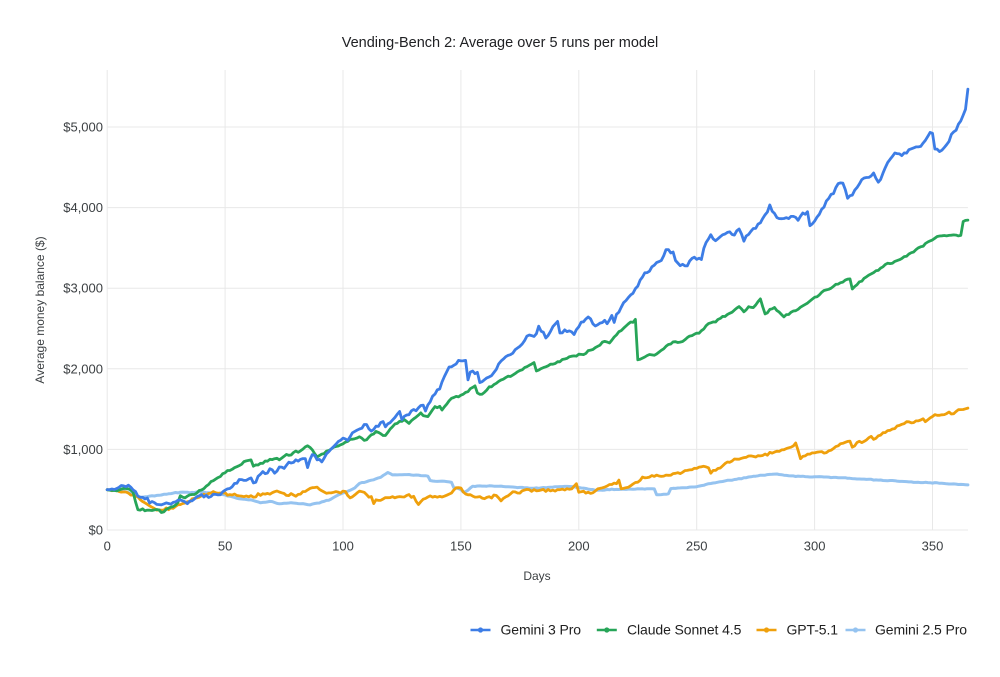  What do you see at coordinates (83, 207) in the screenshot?
I see `svg-text: $4,000` at bounding box center [83, 207].